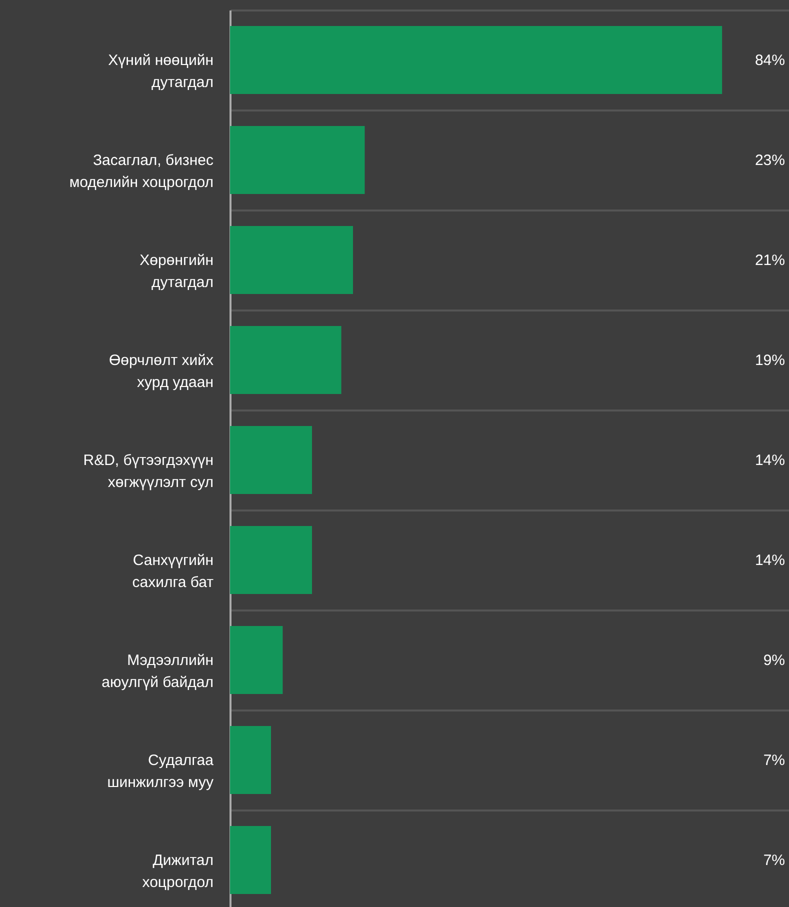  I want to click on y-tick-label: Хөрөнгийн дутагдал, so click(177, 271).